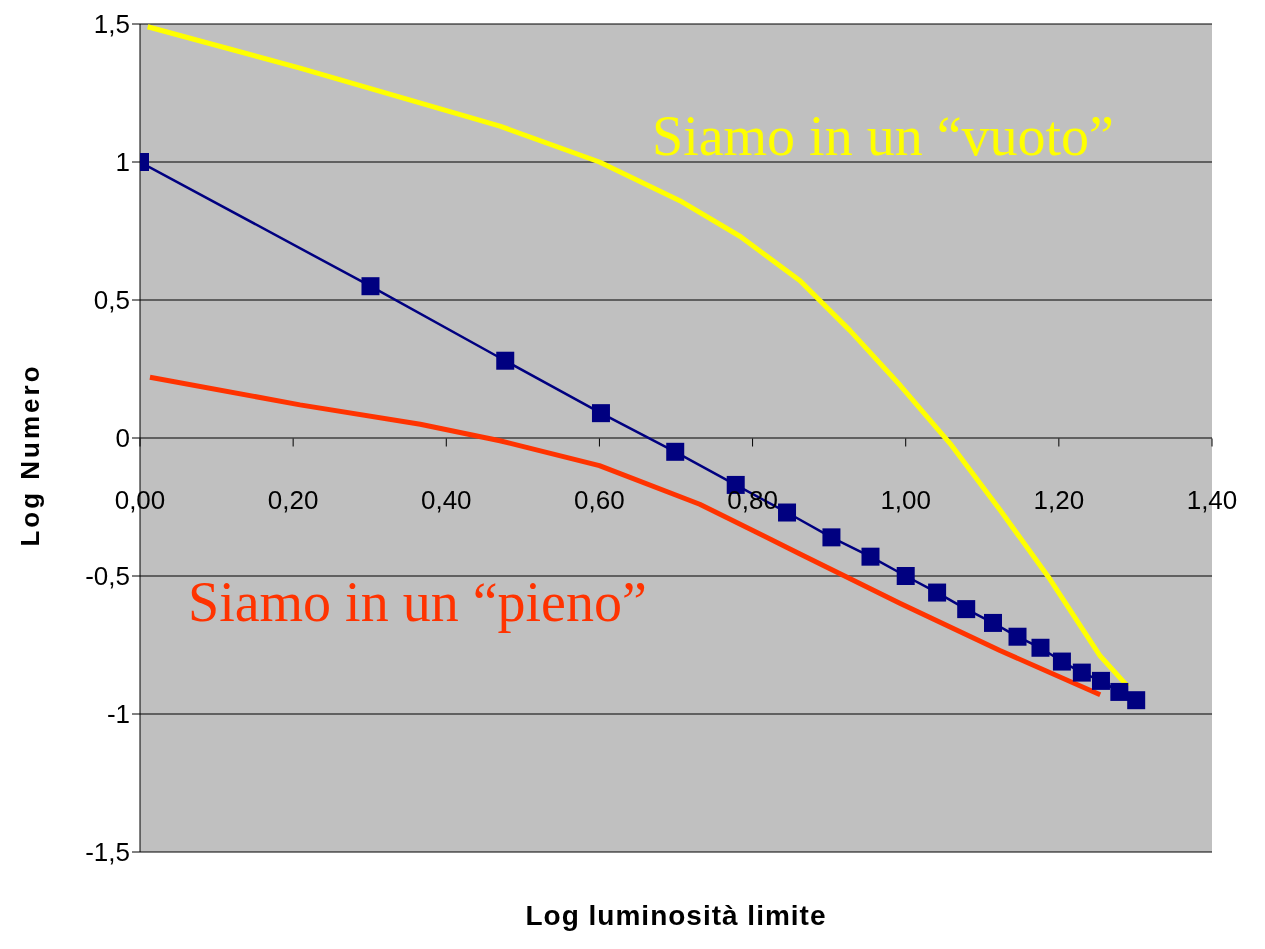  Describe the element at coordinates (122, 438) in the screenshot. I see `y-tick-label: 0` at that location.